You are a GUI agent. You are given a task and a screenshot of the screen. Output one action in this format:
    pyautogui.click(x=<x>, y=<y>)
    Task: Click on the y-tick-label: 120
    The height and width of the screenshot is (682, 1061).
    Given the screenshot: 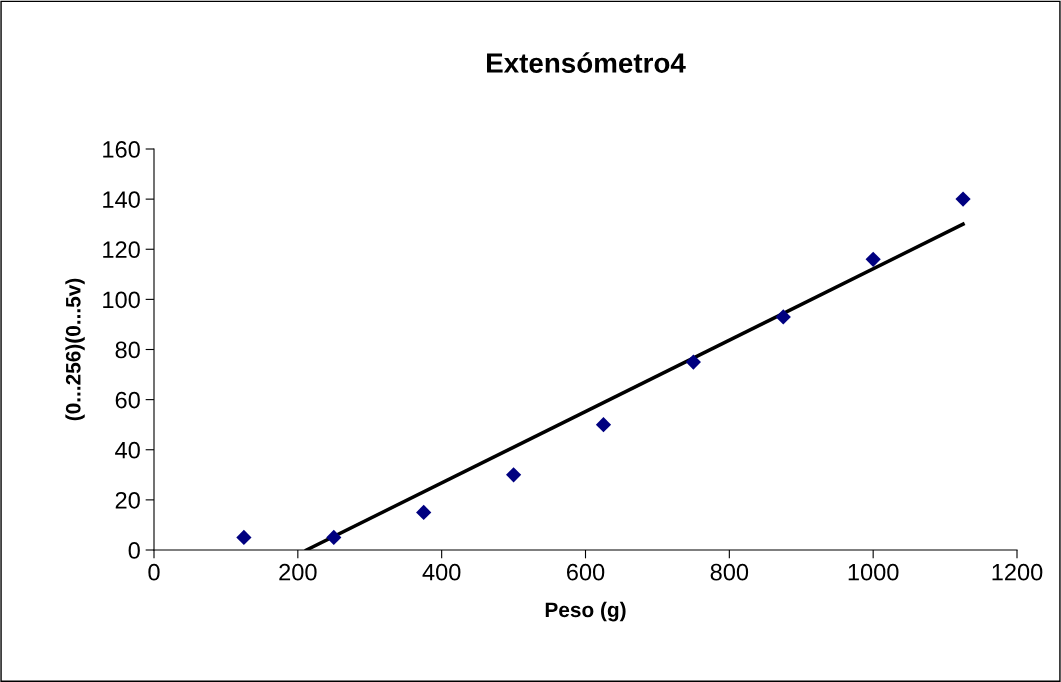 What is the action you would take?
    pyautogui.click(x=121, y=250)
    